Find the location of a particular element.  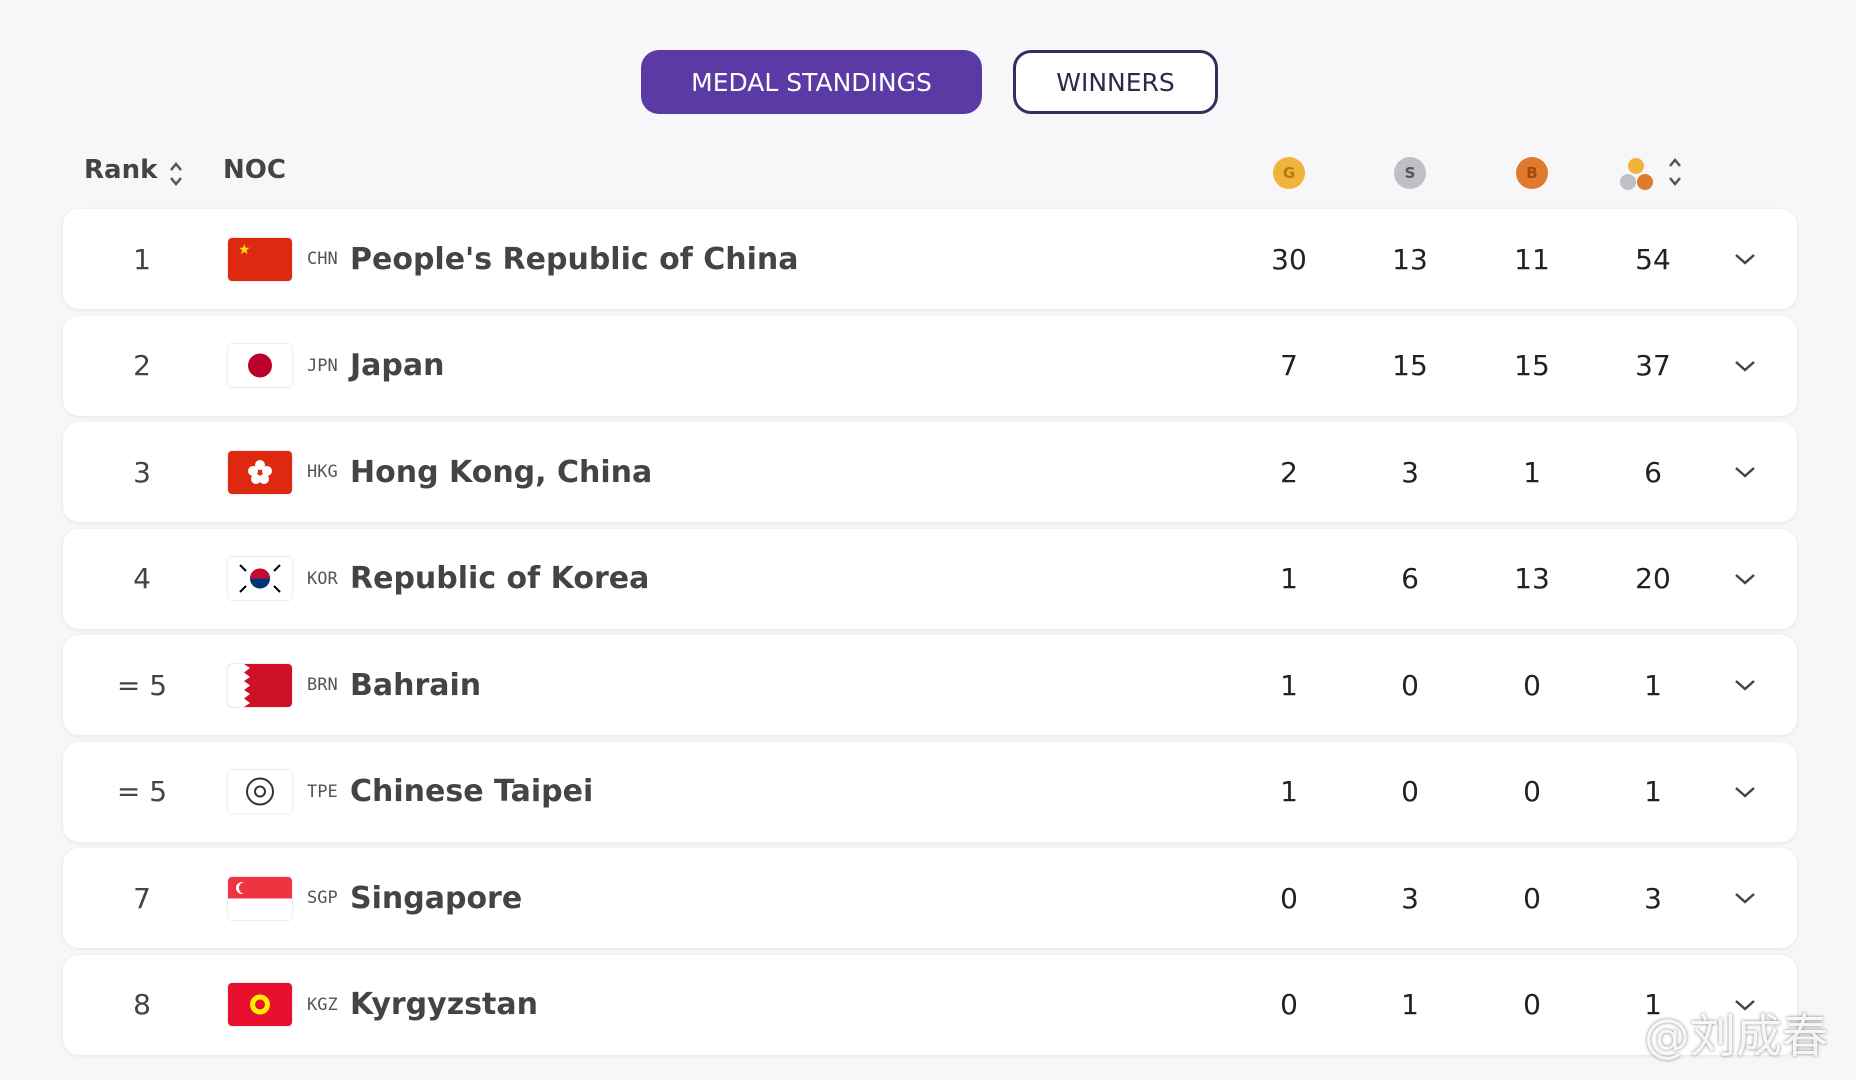

gold-count: 2 is located at coordinates (1289, 472).